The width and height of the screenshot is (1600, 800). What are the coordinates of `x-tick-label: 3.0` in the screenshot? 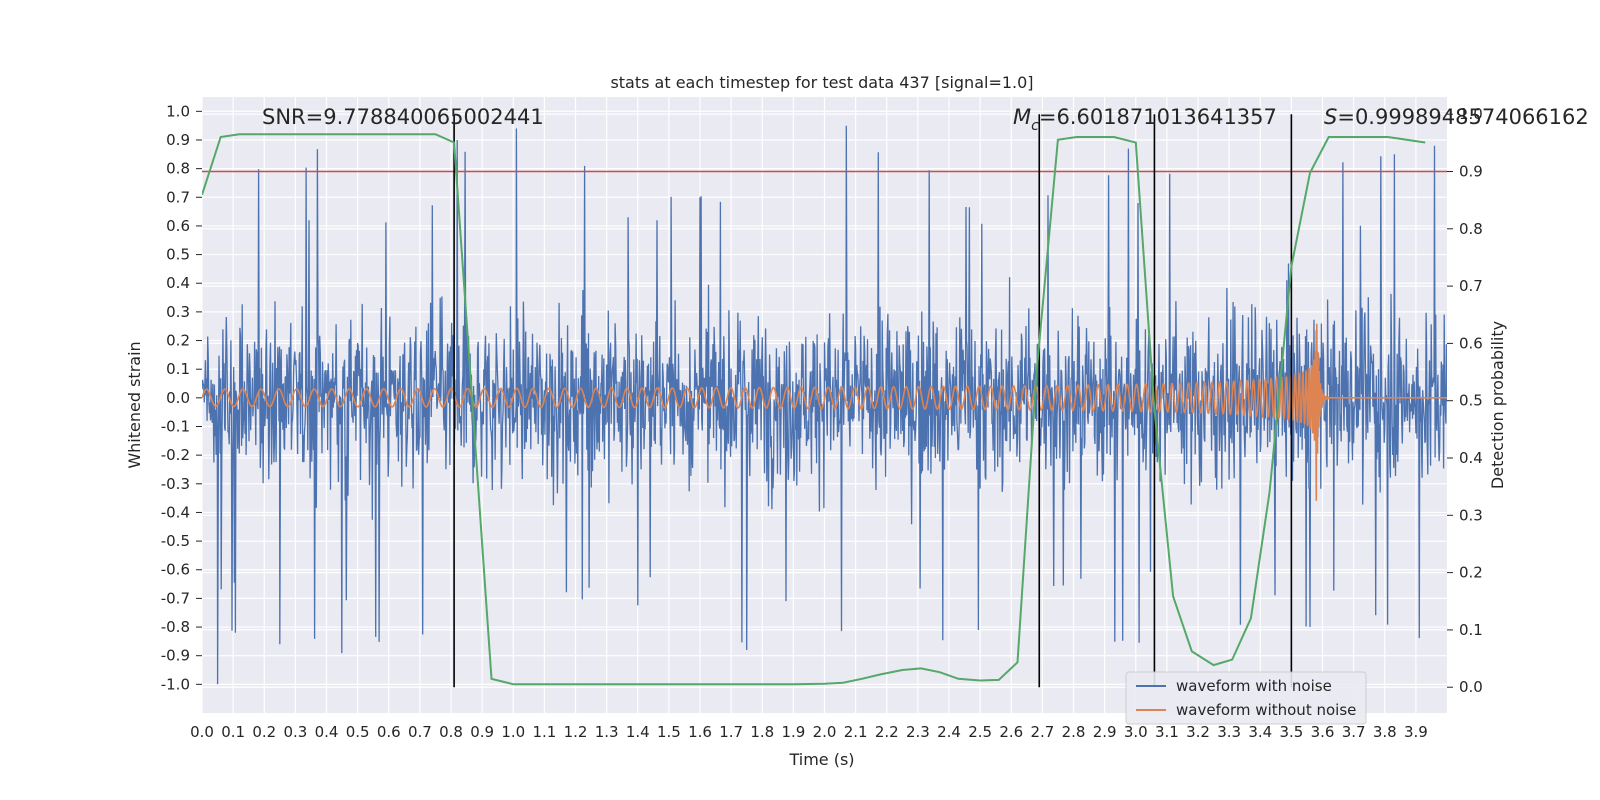 It's located at (1136, 732).